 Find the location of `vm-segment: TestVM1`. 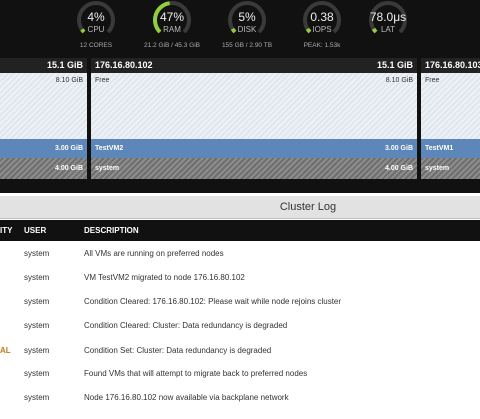

vm-segment: TestVM1 is located at coordinates (450, 148).